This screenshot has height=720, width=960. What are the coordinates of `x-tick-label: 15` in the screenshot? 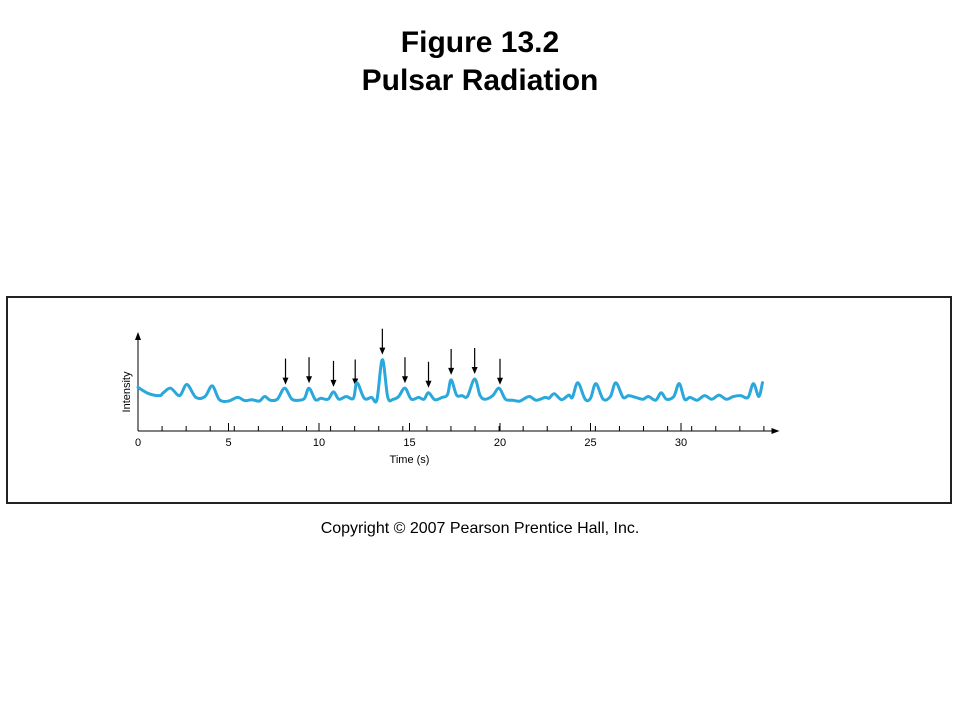 It's located at (409, 443).